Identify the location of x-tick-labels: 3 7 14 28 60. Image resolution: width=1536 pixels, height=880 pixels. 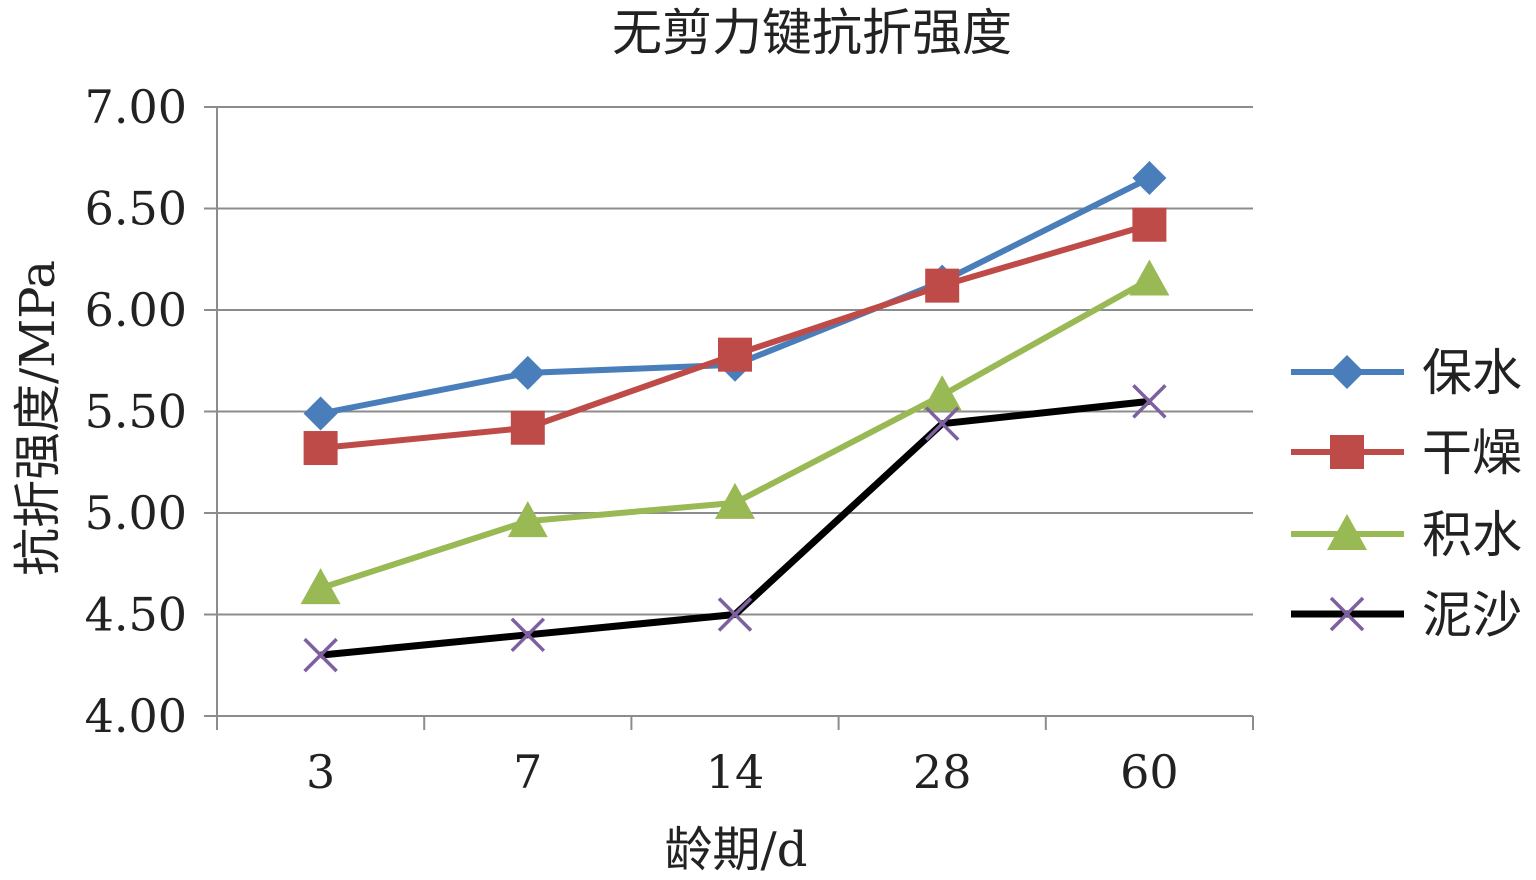
(742, 772).